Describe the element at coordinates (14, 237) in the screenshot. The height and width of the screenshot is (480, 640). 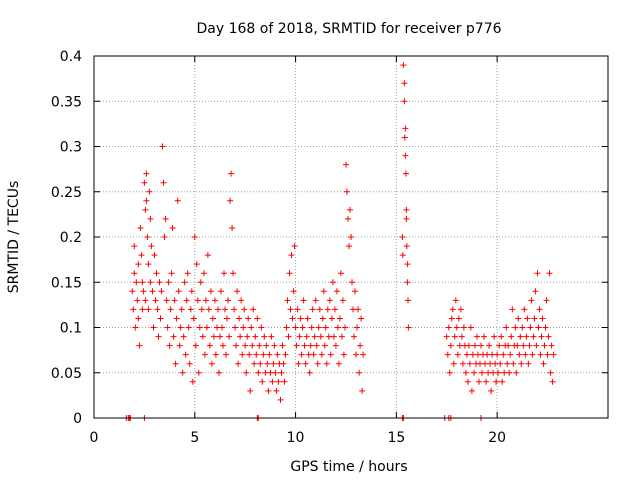
I see `y-axis-label: SRMTID / TECUs` at that location.